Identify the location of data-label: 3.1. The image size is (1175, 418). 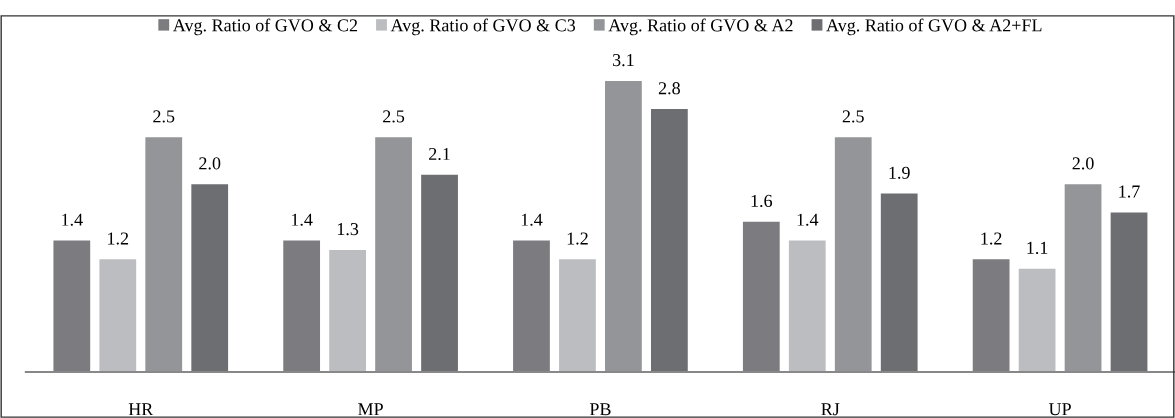
(623, 60).